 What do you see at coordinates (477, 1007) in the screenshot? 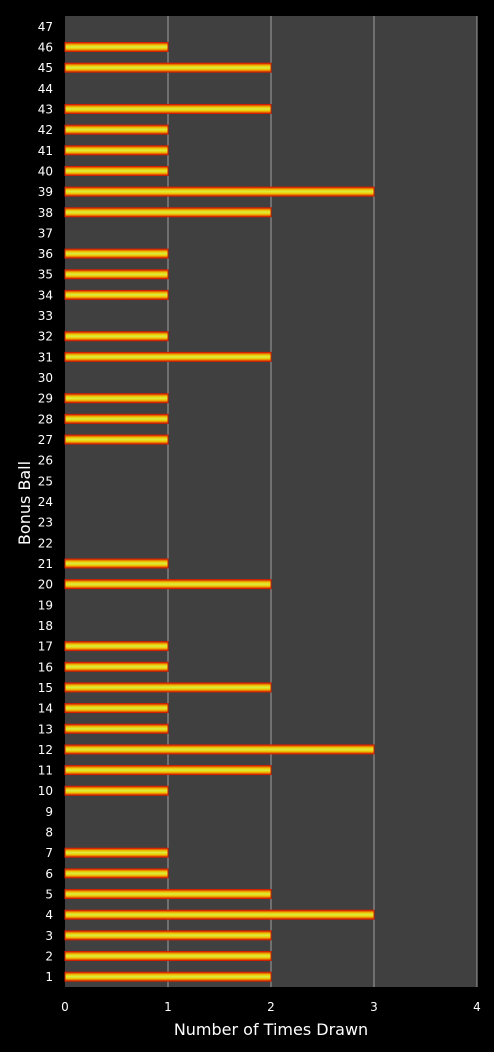
I see `x-tick-label-4: 4` at bounding box center [477, 1007].